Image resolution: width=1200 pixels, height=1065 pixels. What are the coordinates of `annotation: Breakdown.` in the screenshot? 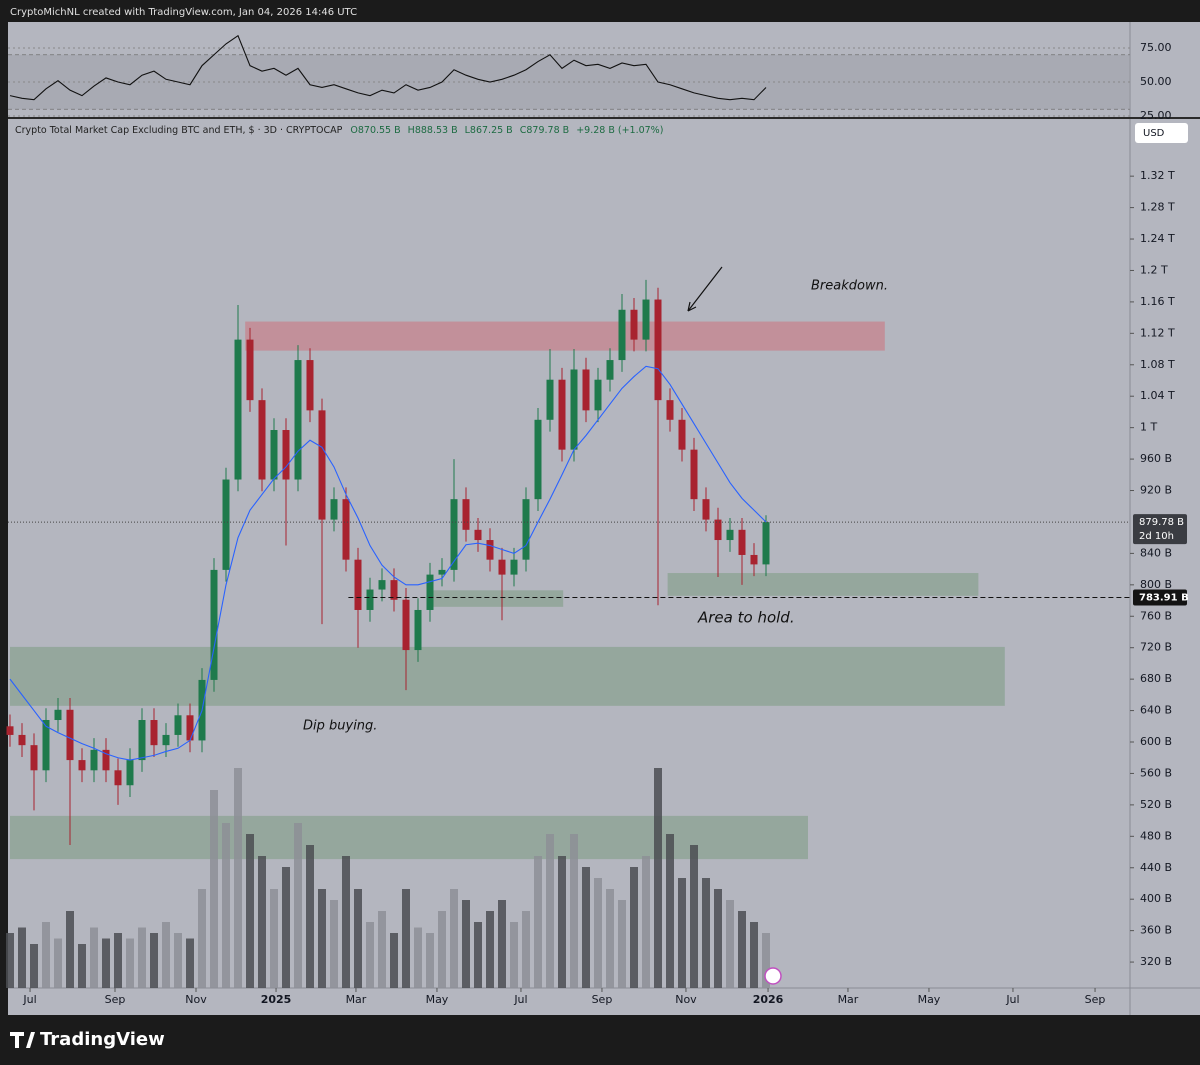 It's located at (849, 286).